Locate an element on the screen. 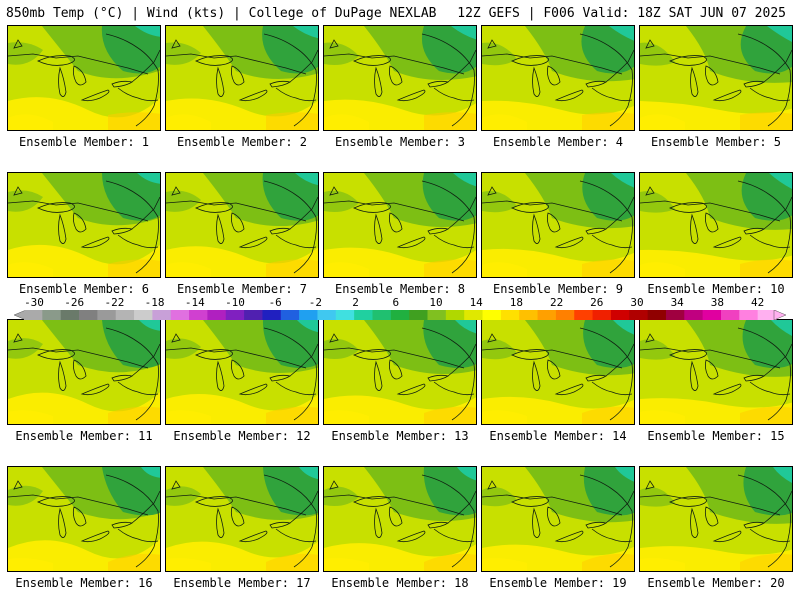 The image size is (800, 600). ensemble-member-label: Ensemble Member: 13 is located at coordinates (400, 436).